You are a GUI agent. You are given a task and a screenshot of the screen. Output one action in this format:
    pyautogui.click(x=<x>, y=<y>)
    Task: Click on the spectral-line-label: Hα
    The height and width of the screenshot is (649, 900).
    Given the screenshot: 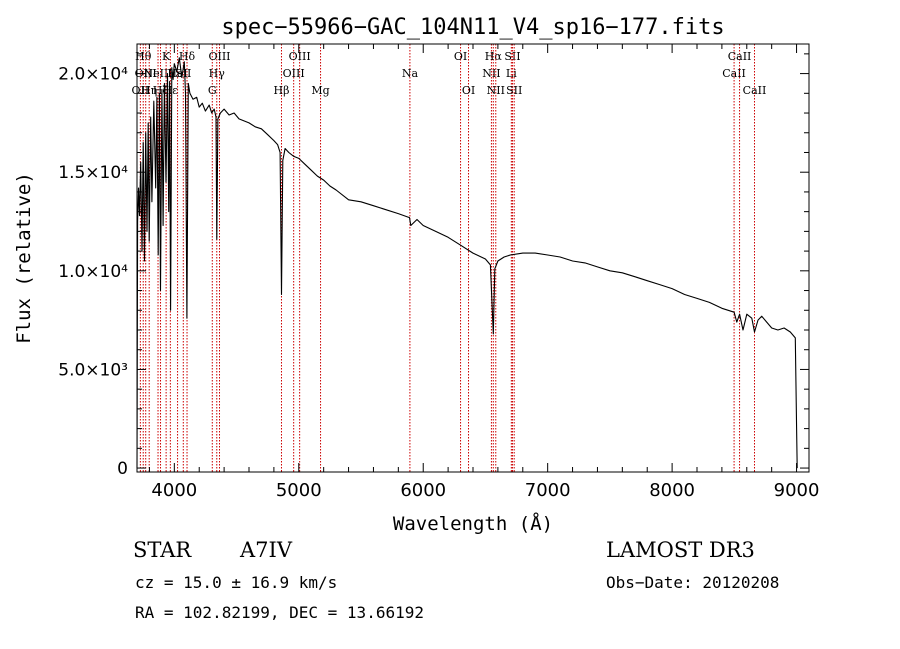 What is the action you would take?
    pyautogui.click(x=494, y=56)
    